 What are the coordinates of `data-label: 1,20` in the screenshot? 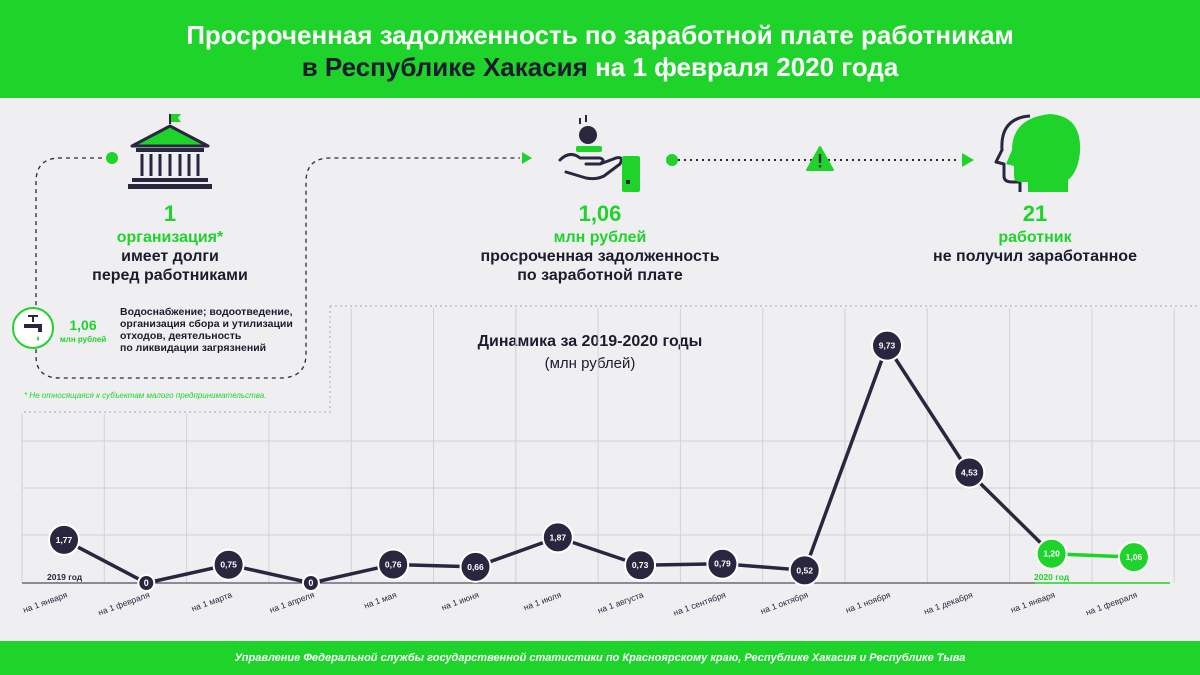 It's located at (1051, 554).